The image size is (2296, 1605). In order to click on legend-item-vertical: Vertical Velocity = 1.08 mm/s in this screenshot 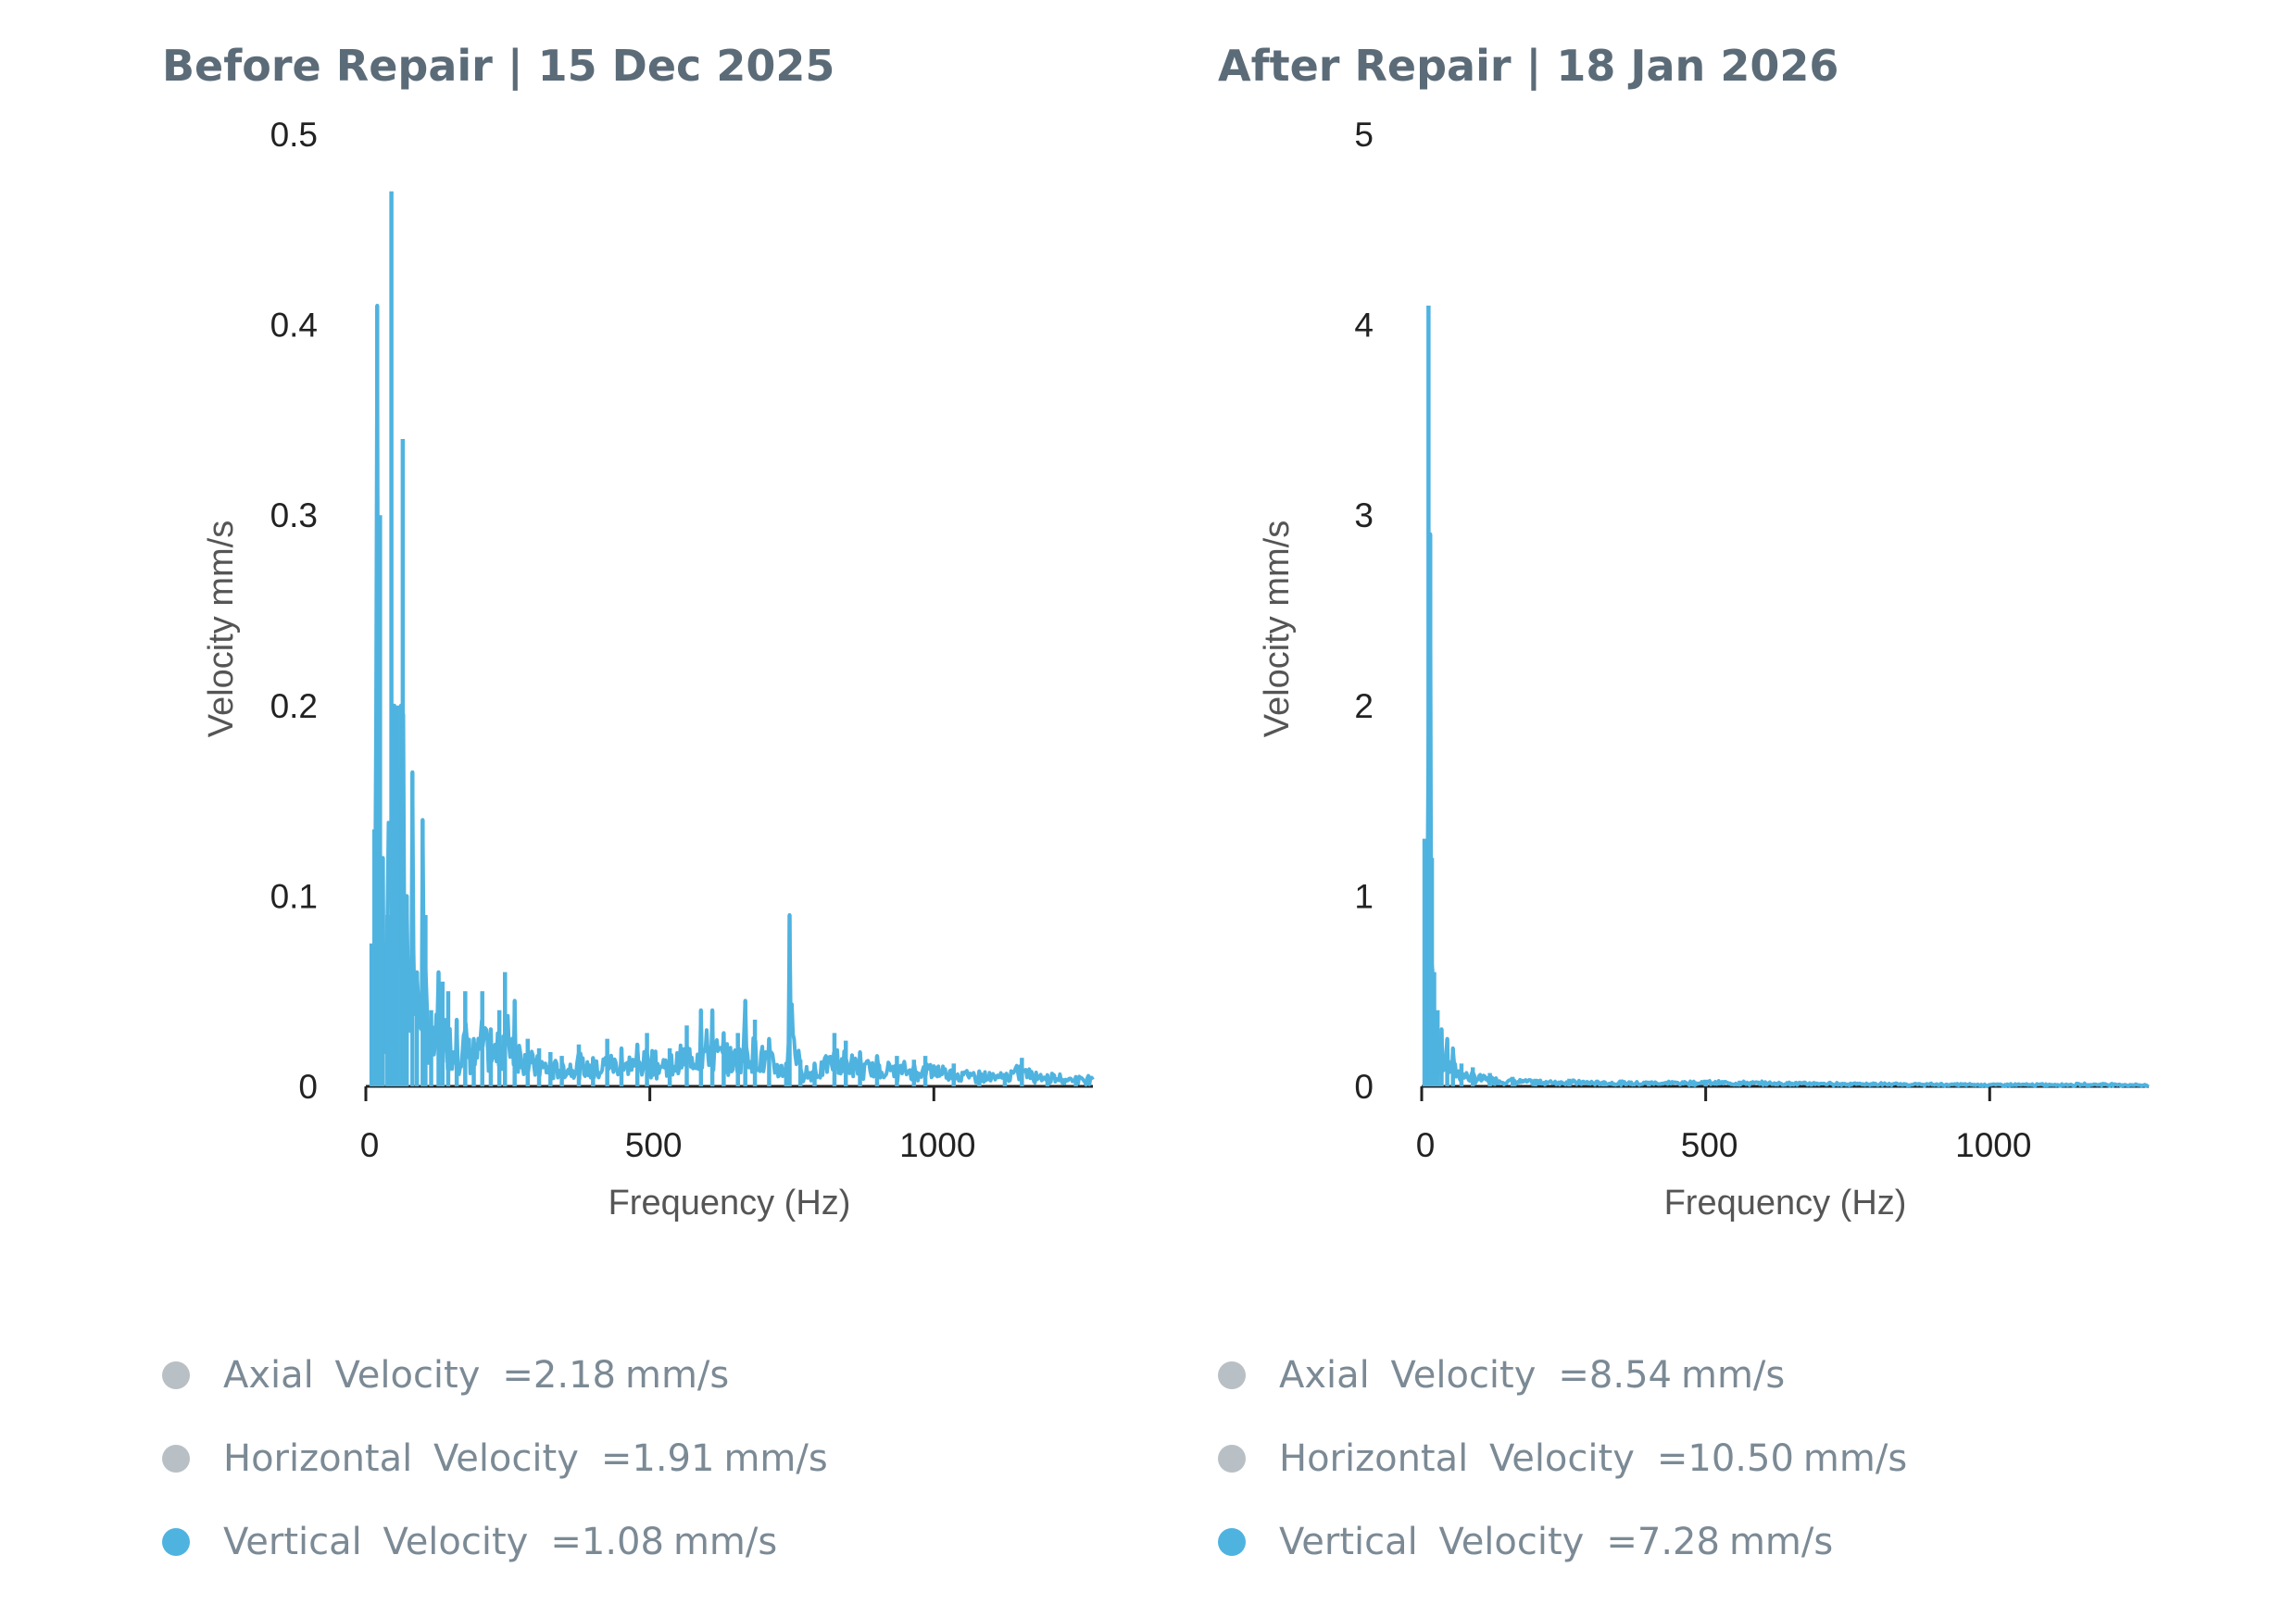, I will do `click(495, 1542)`.